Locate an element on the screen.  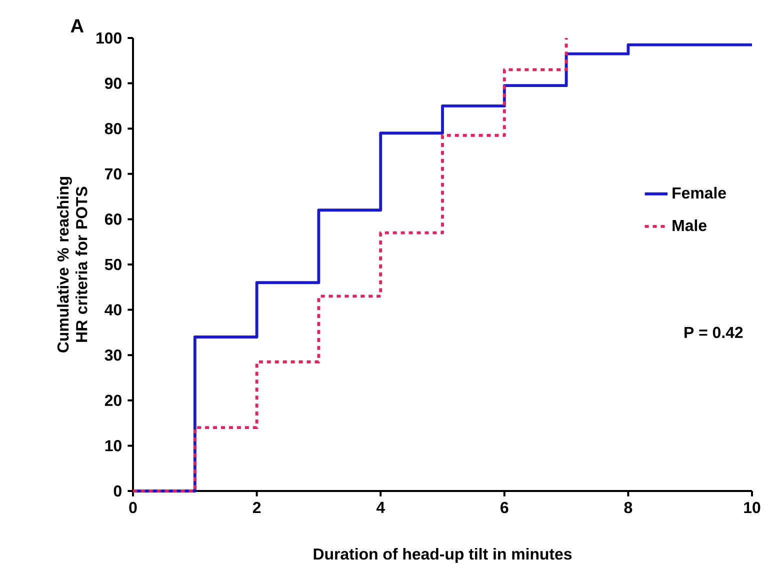
y-tick-label: 100 is located at coordinates (109, 38).